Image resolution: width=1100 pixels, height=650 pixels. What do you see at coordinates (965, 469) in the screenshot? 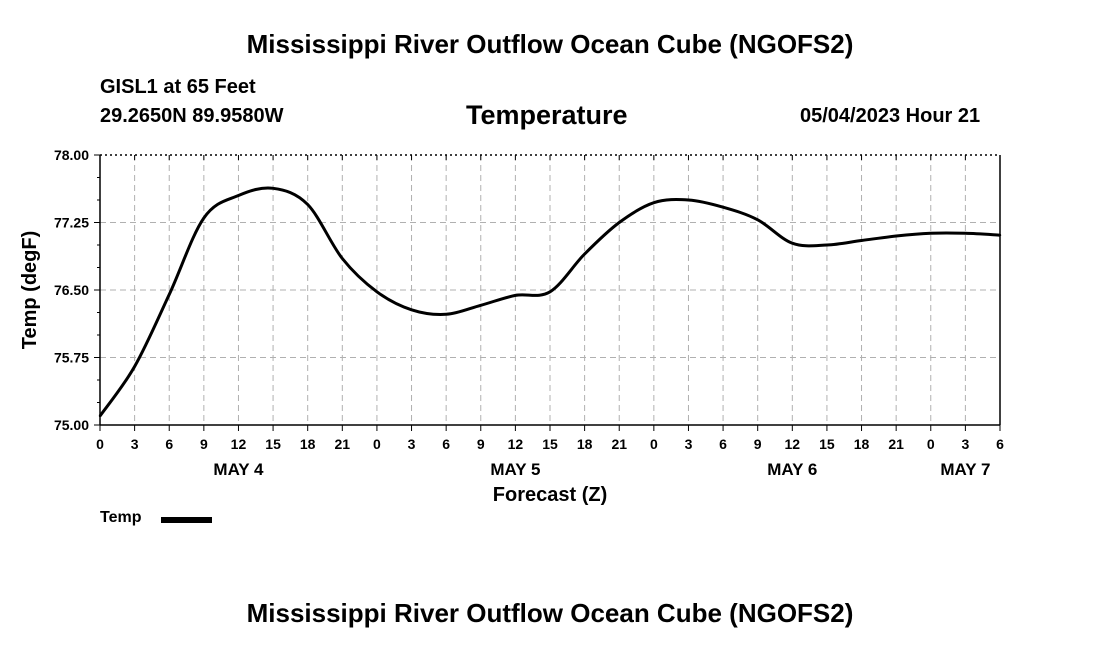
I see `day-label: MAY 7` at bounding box center [965, 469].